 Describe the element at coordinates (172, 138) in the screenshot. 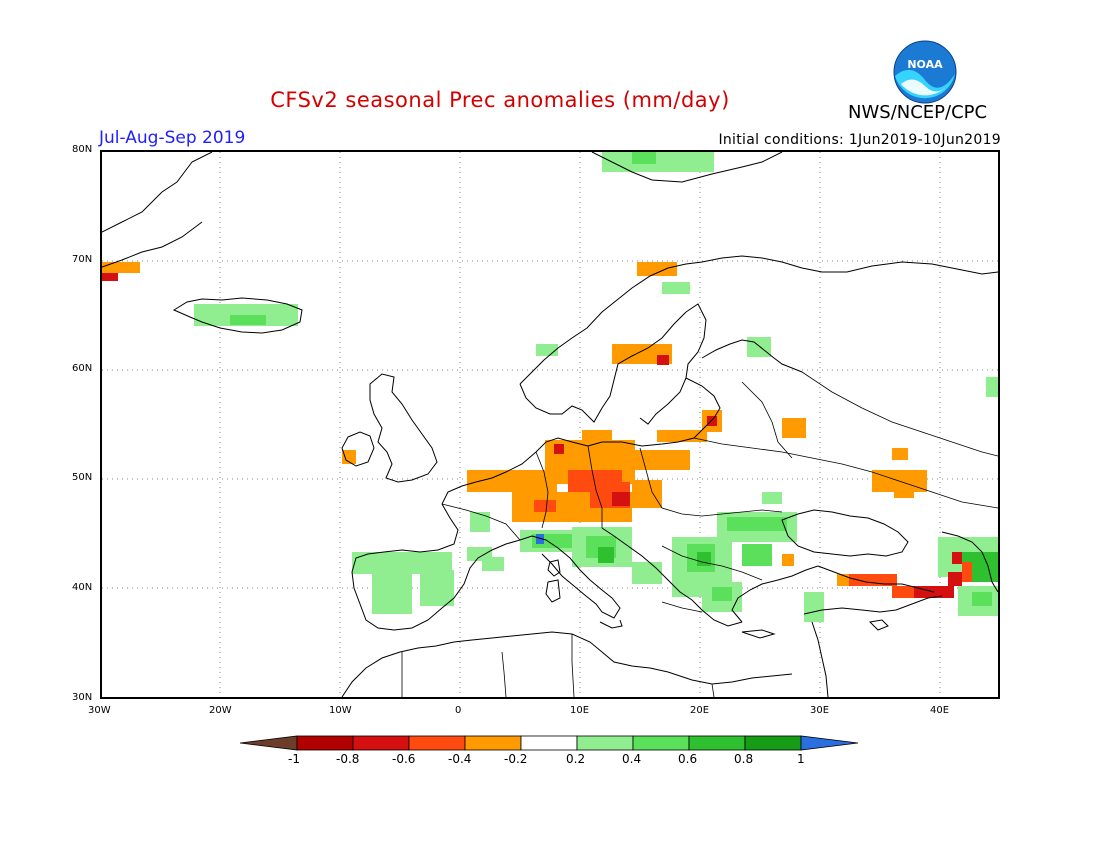

I see `period-label: Jul-Aug-Sep 2019` at that location.